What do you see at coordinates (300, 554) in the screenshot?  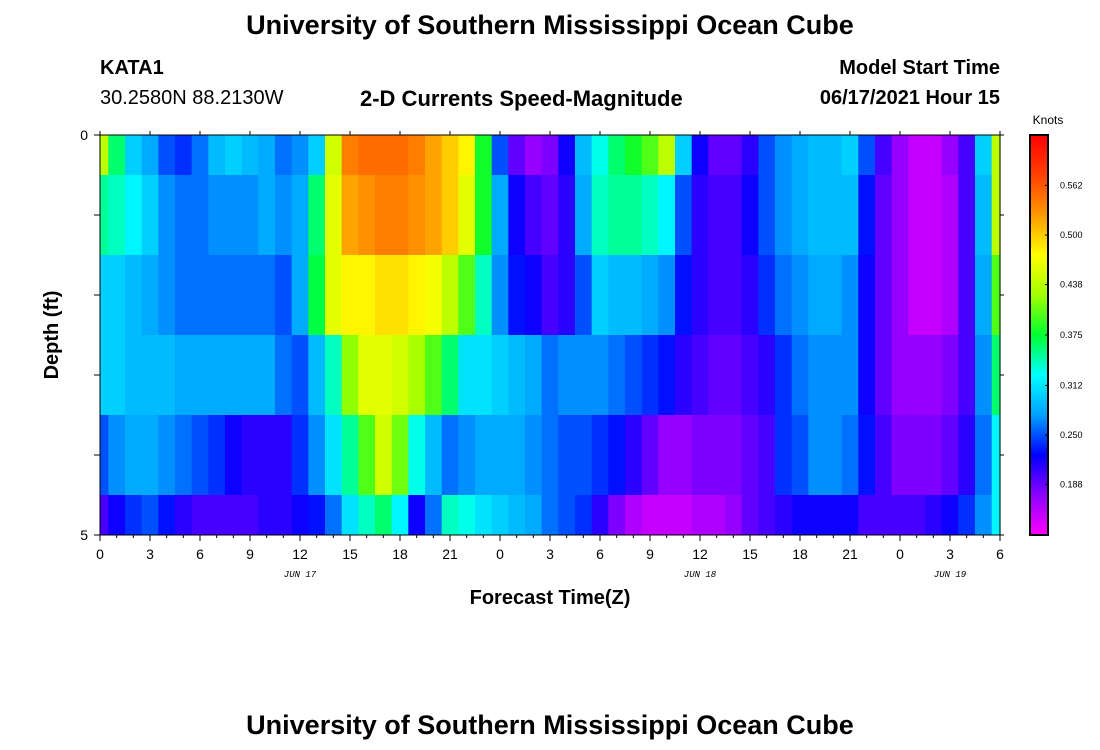 I see `x-tick-label: 12` at bounding box center [300, 554].